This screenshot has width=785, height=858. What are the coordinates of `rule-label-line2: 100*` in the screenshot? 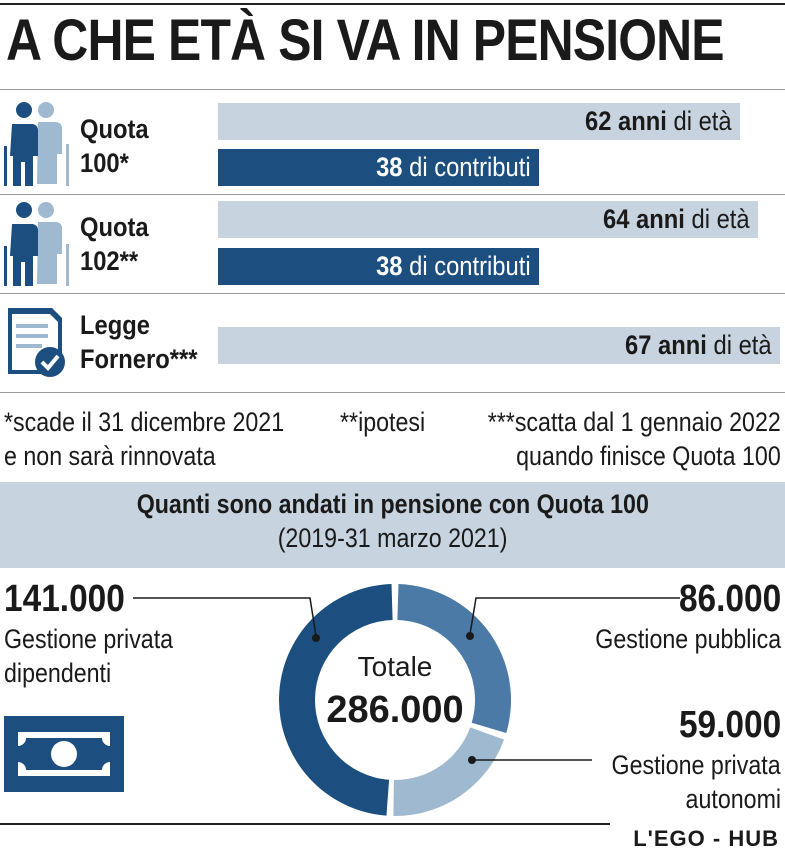 It's located at (104, 163).